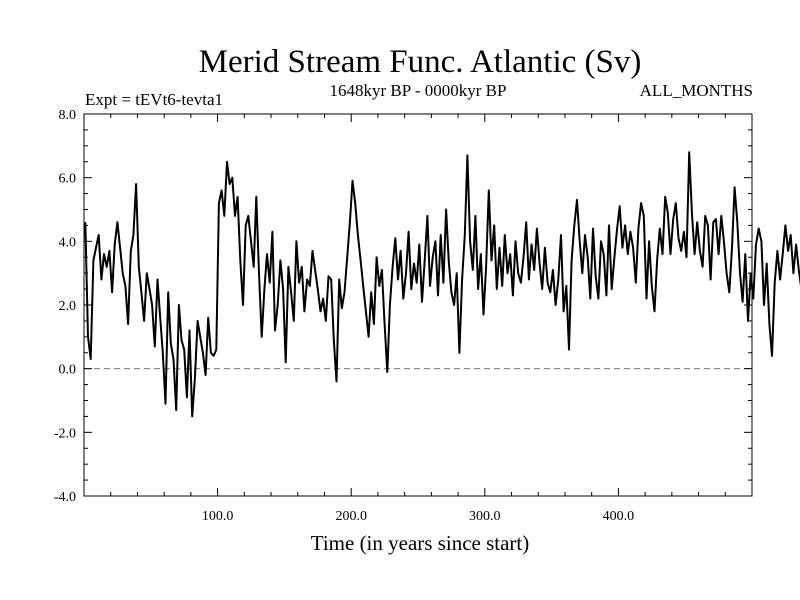 The height and width of the screenshot is (600, 800). Describe the element at coordinates (68, 179) in the screenshot. I see `y-tick-label: 6.0` at that location.